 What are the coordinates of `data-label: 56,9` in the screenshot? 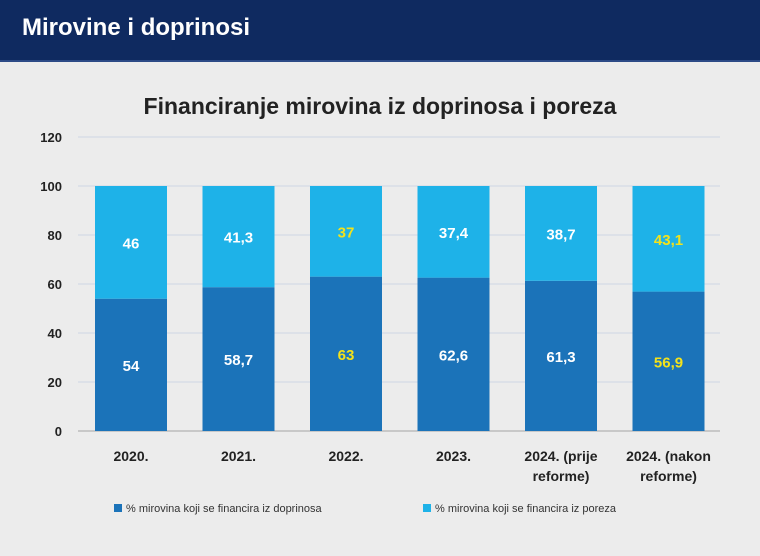 It's located at (668, 362).